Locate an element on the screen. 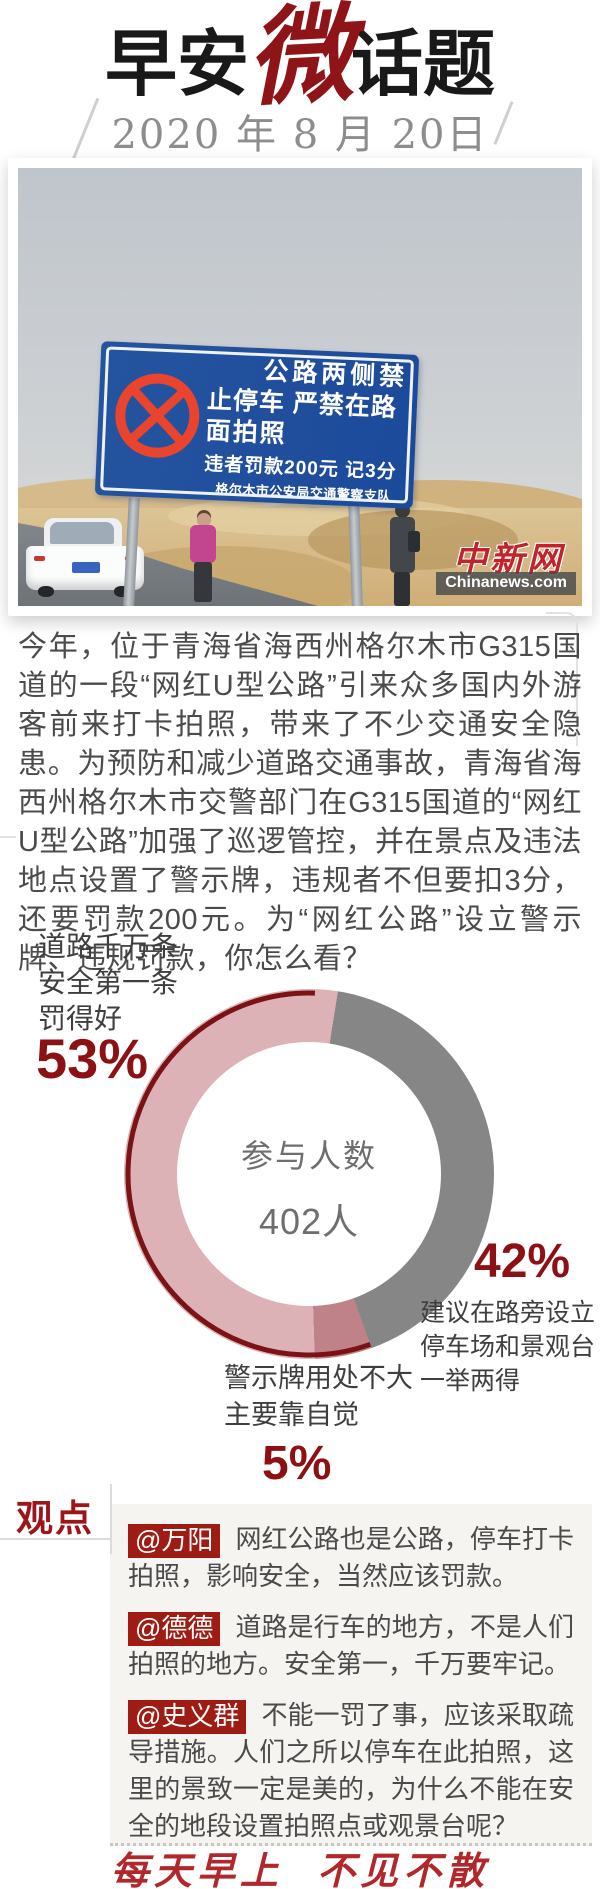 This screenshot has height=1889, width=600. title-accent: 微 is located at coordinates (300, 60).